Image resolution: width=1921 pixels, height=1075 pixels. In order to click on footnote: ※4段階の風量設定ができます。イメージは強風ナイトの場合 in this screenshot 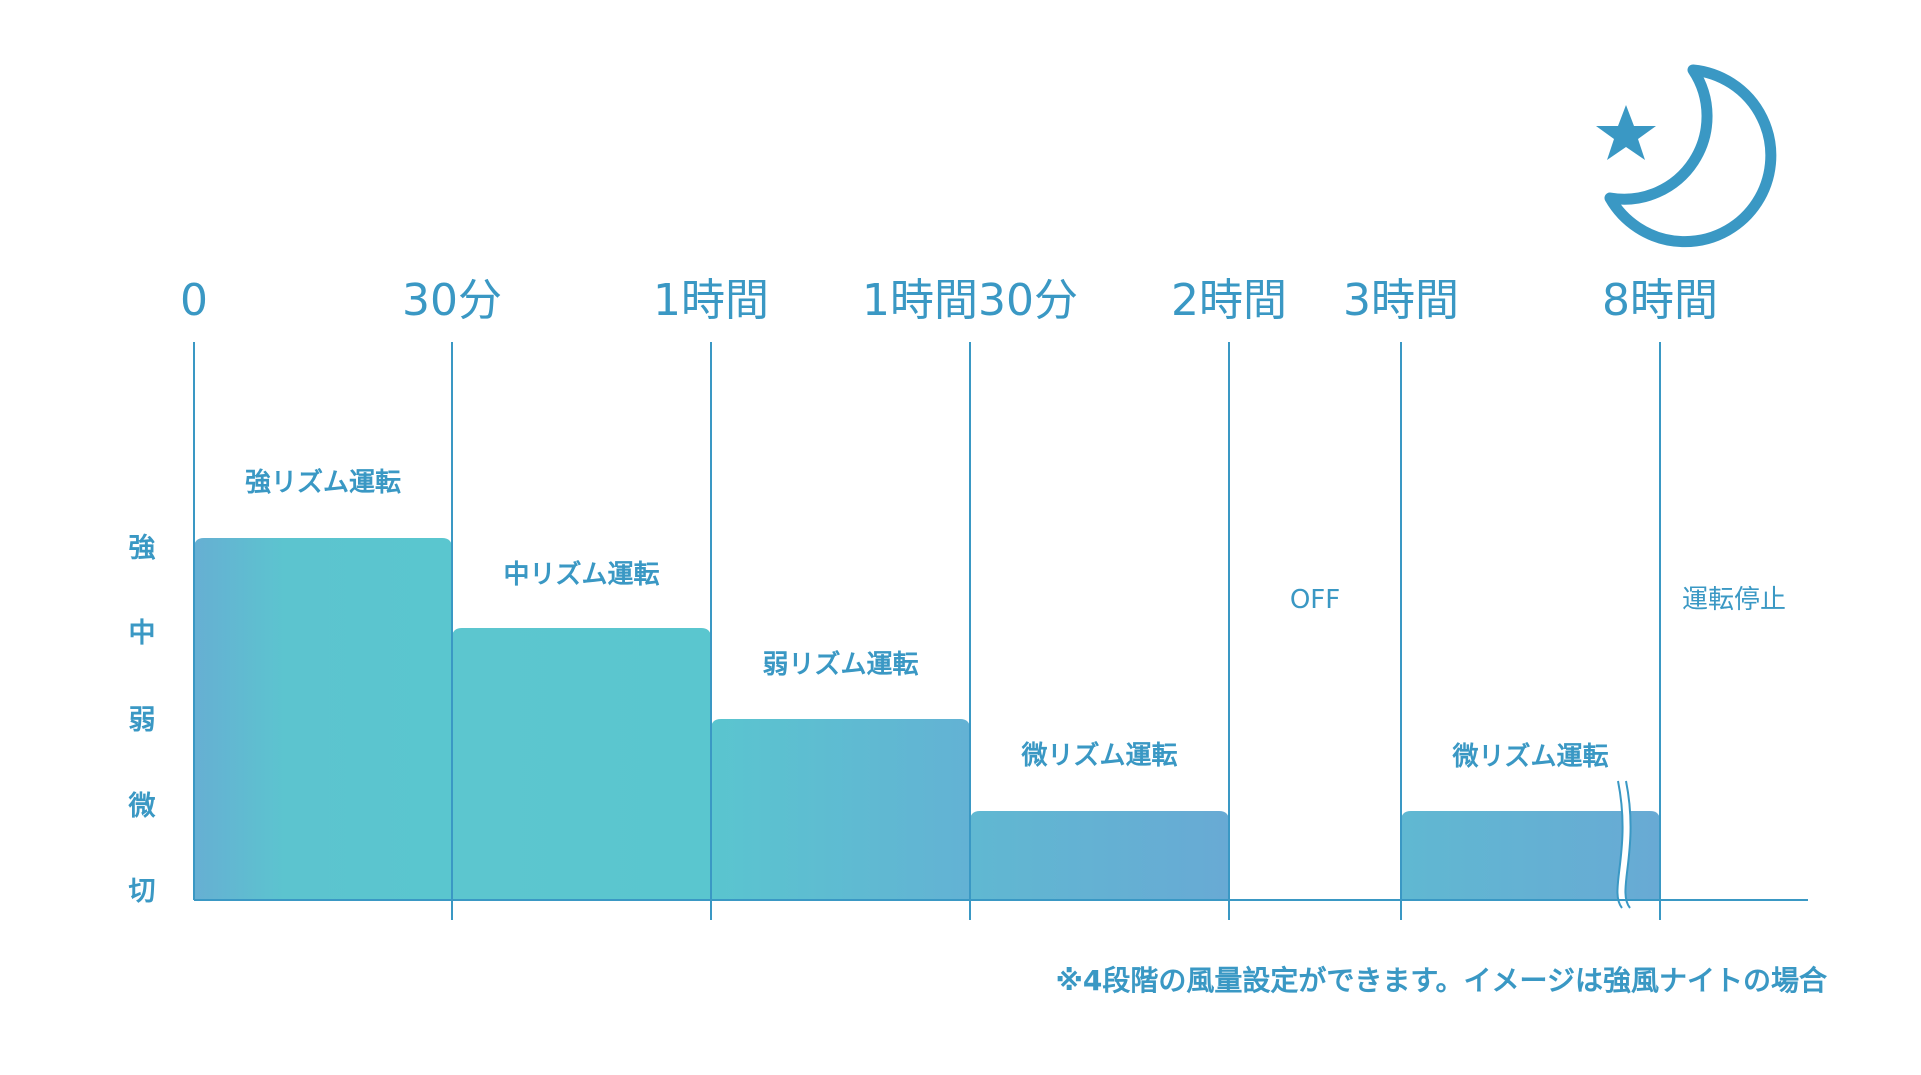, I will do `click(1442, 980)`.